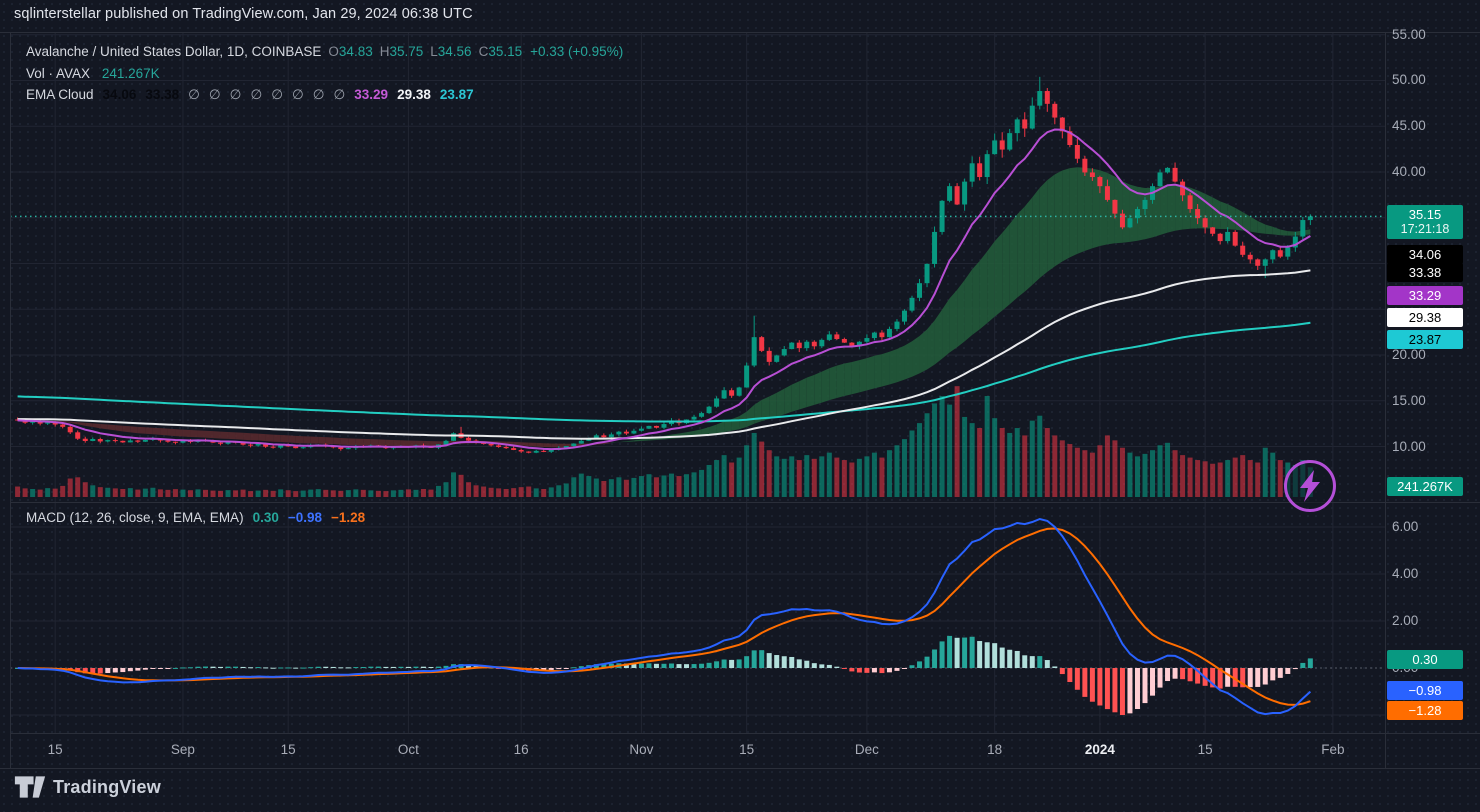  I want to click on macd-values: 0.30 −0.98 −1.28, so click(305, 517).